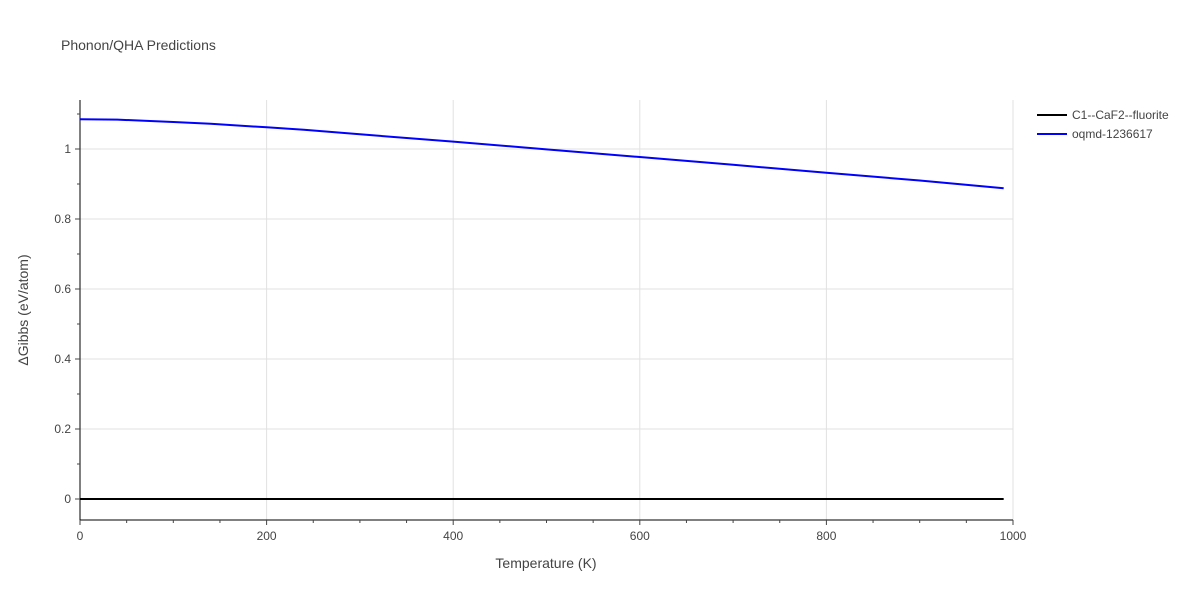 The image size is (1200, 600). What do you see at coordinates (23, 309) in the screenshot?
I see `y-axis-label: ΔGibbs (eV/atom)` at bounding box center [23, 309].